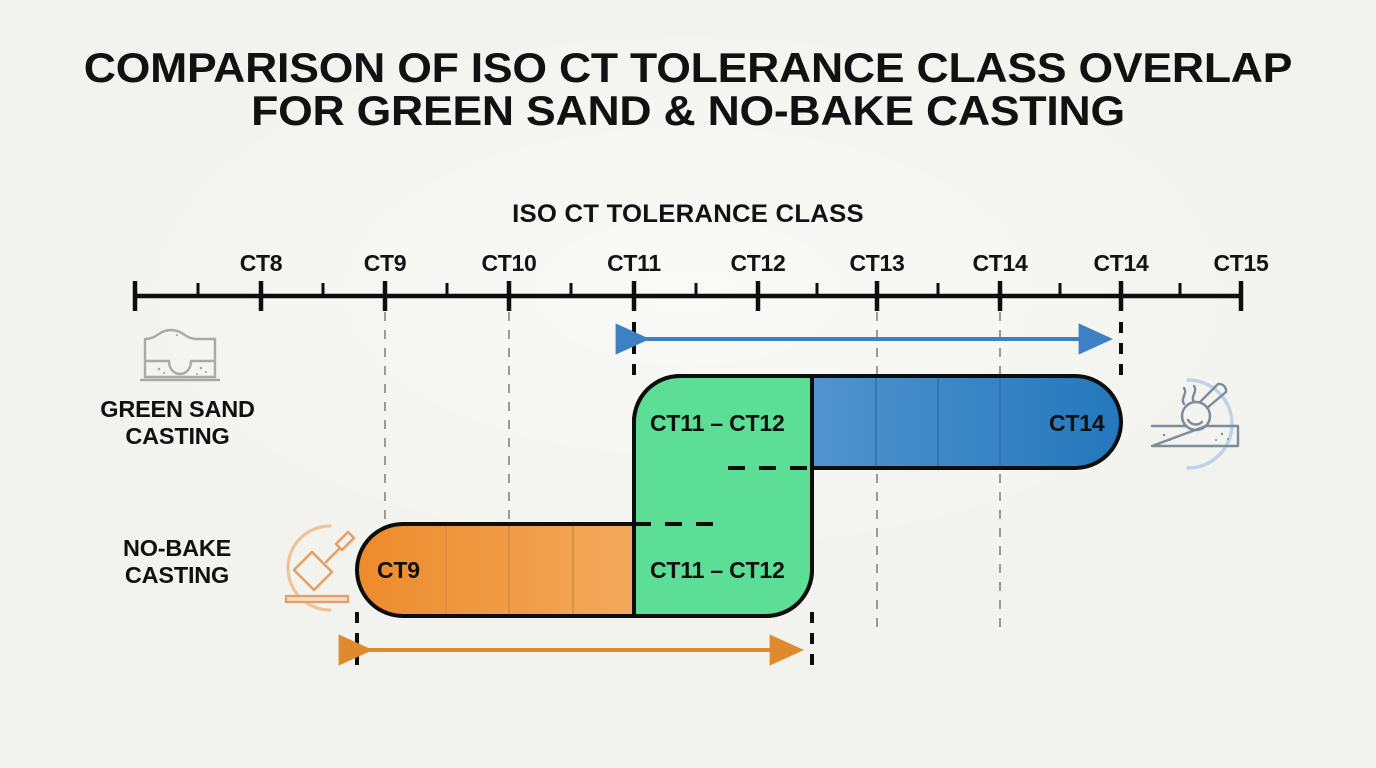 The height and width of the screenshot is (768, 1376). What do you see at coordinates (385, 263) in the screenshot?
I see `axis-tick-label-2: CT9` at bounding box center [385, 263].